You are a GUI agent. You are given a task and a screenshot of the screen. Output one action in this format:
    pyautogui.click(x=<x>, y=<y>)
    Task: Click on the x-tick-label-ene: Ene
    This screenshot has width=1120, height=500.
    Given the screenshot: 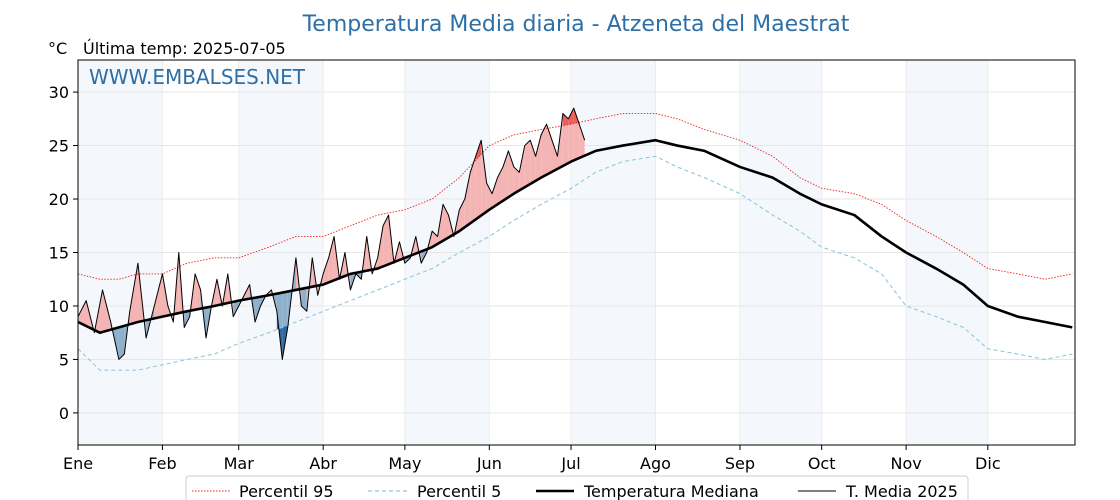 What is the action you would take?
    pyautogui.click(x=78, y=463)
    